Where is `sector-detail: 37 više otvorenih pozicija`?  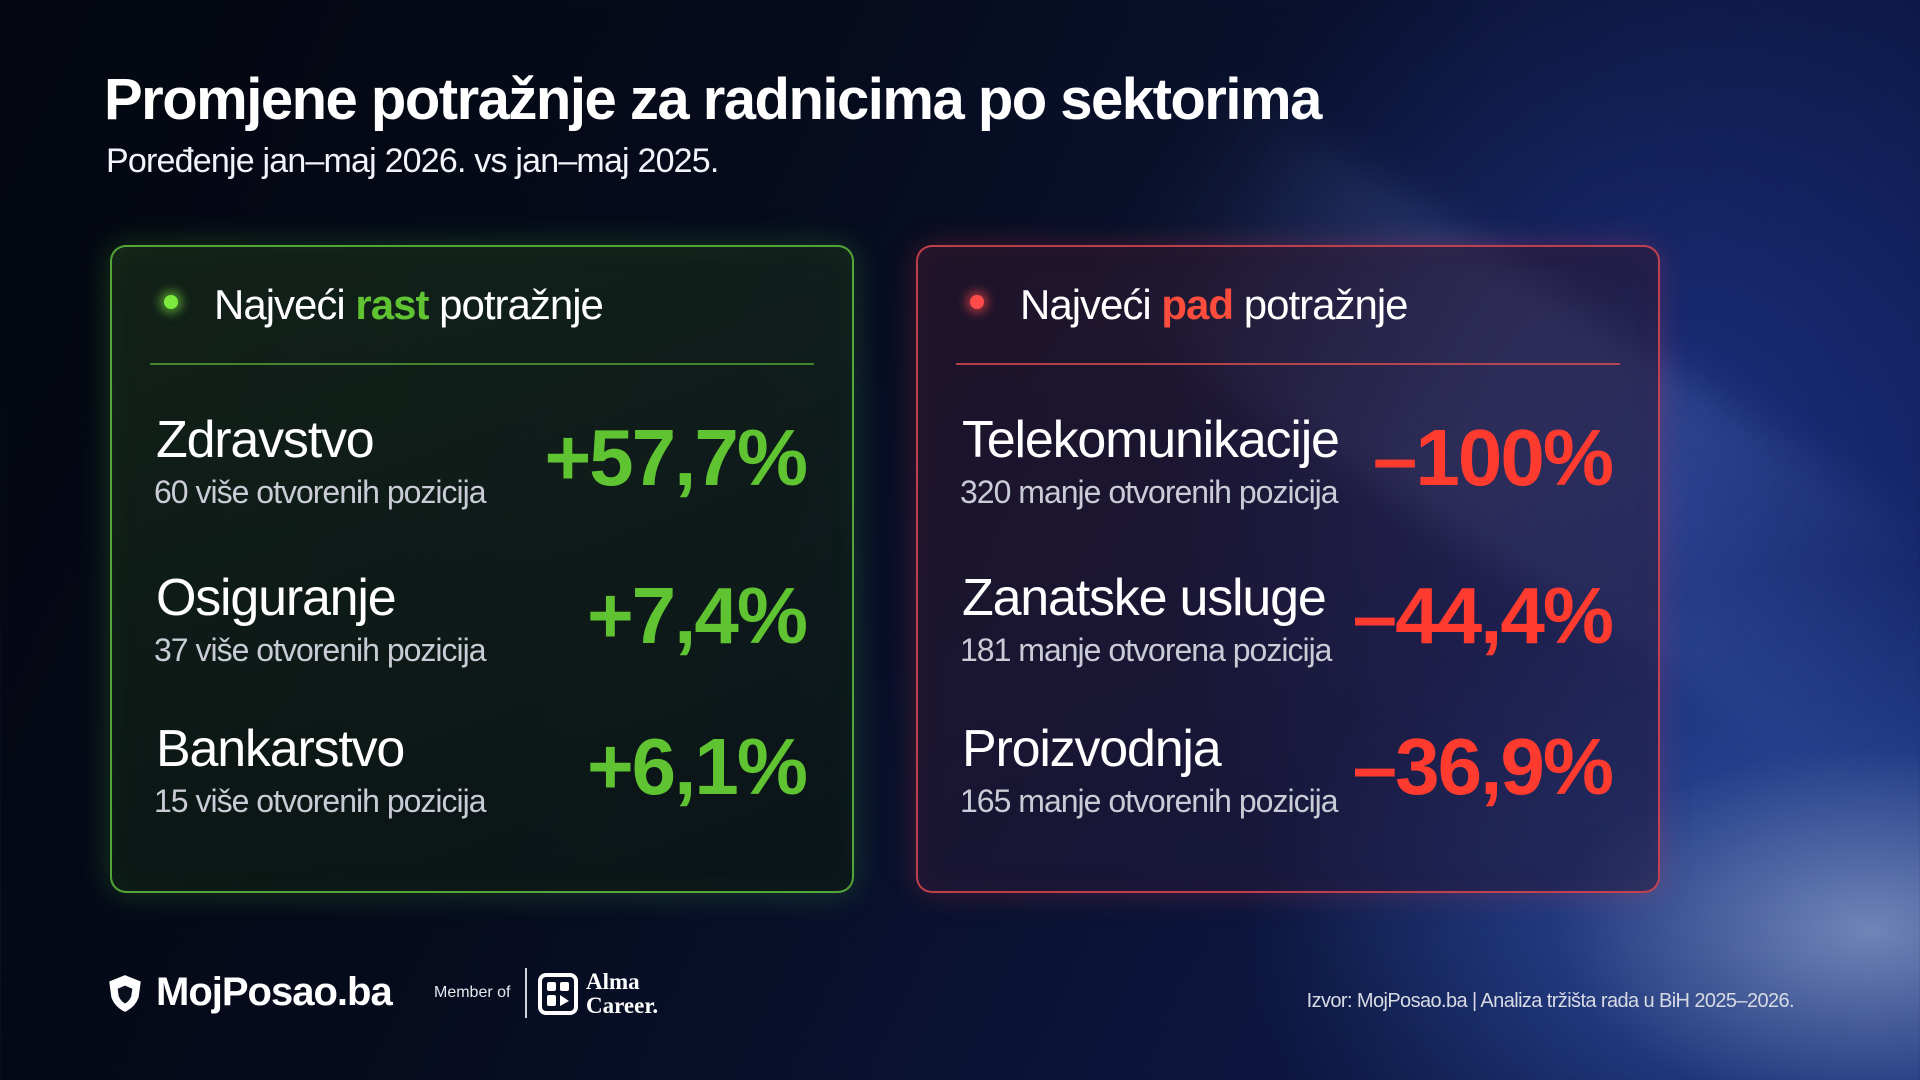
sector-detail: 37 više otvorenih pozicija is located at coordinates (320, 650).